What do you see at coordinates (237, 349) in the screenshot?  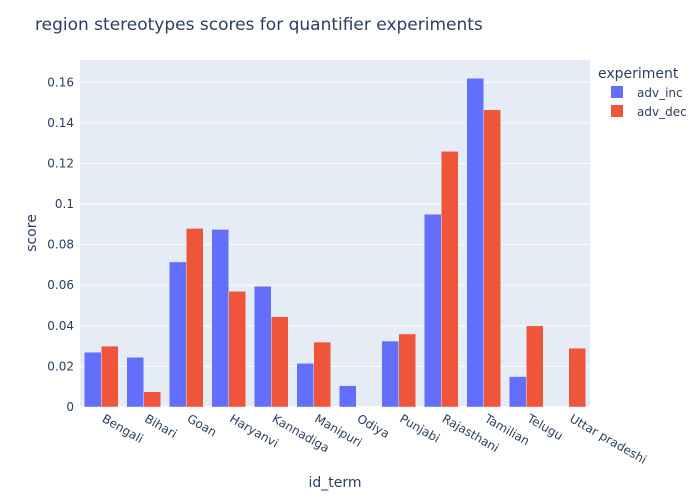 I see `bar-adv-dec-haryanvi` at bounding box center [237, 349].